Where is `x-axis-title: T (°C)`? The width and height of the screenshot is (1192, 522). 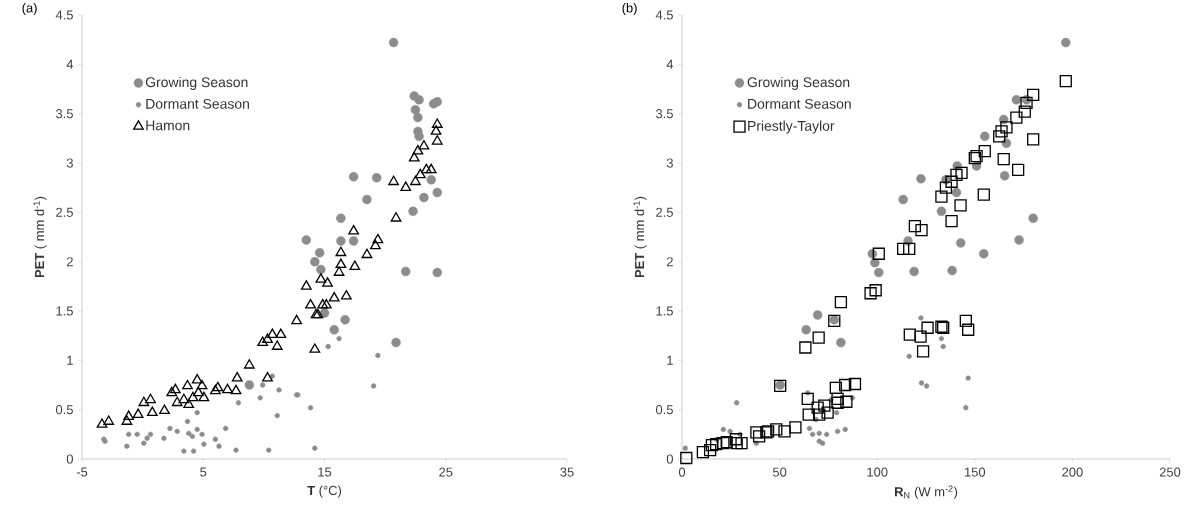
x-axis-title: T (°C) is located at coordinates (324, 491).